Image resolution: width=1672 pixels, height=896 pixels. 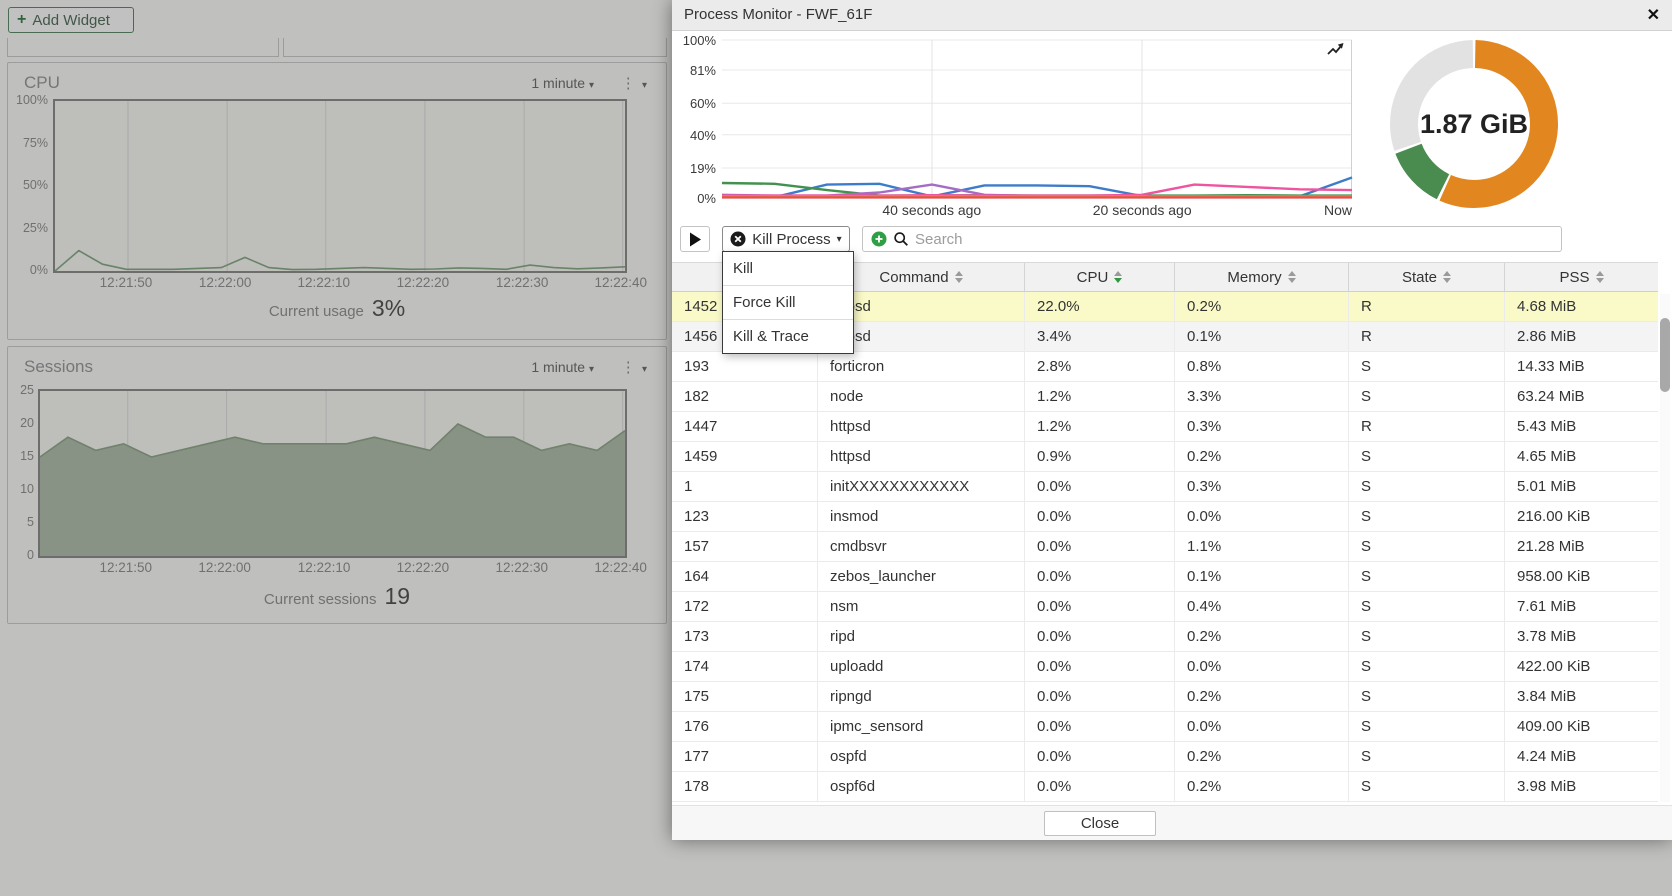 What do you see at coordinates (1165, 607) in the screenshot?
I see `table-row: 172 nsm 0.0% 0.4% S 7.61 MiB` at bounding box center [1165, 607].